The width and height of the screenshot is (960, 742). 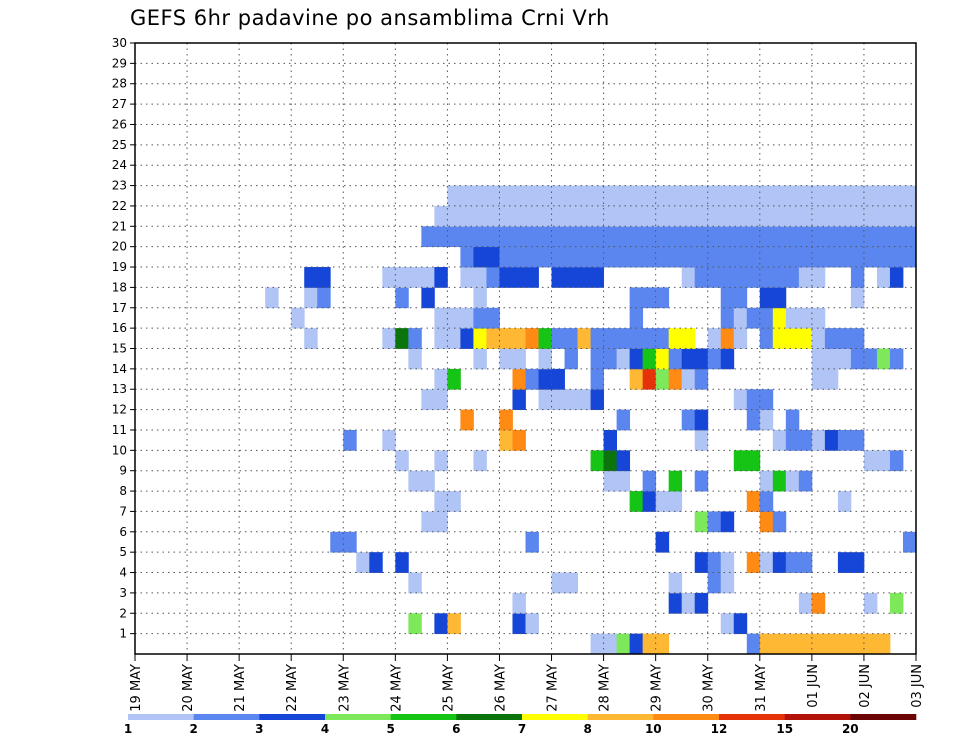 I want to click on x-tick-label: 19 MAY, so click(x=136, y=688).